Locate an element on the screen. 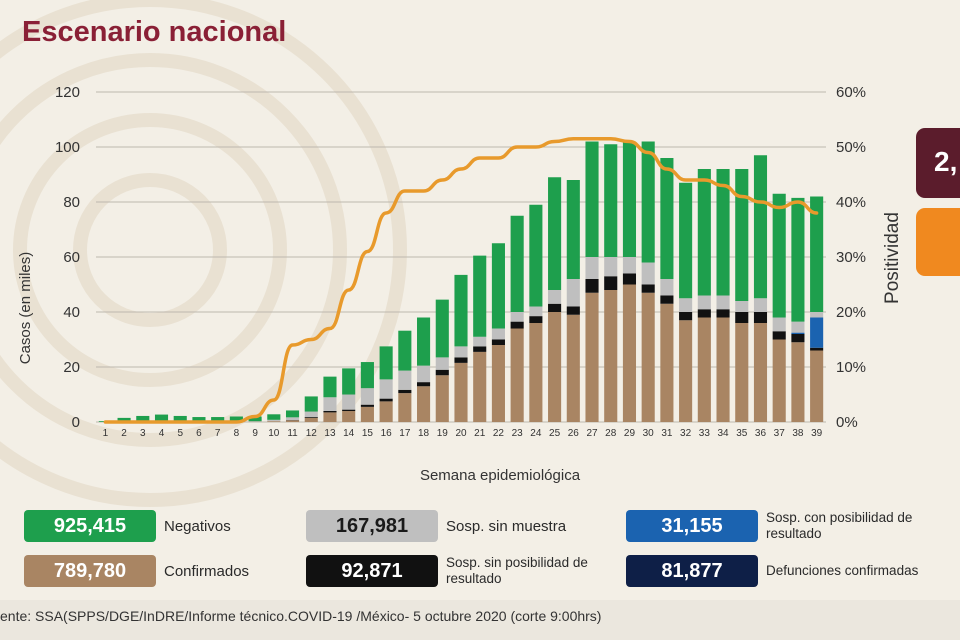  x-tick-label: 6 is located at coordinates (199, 433).